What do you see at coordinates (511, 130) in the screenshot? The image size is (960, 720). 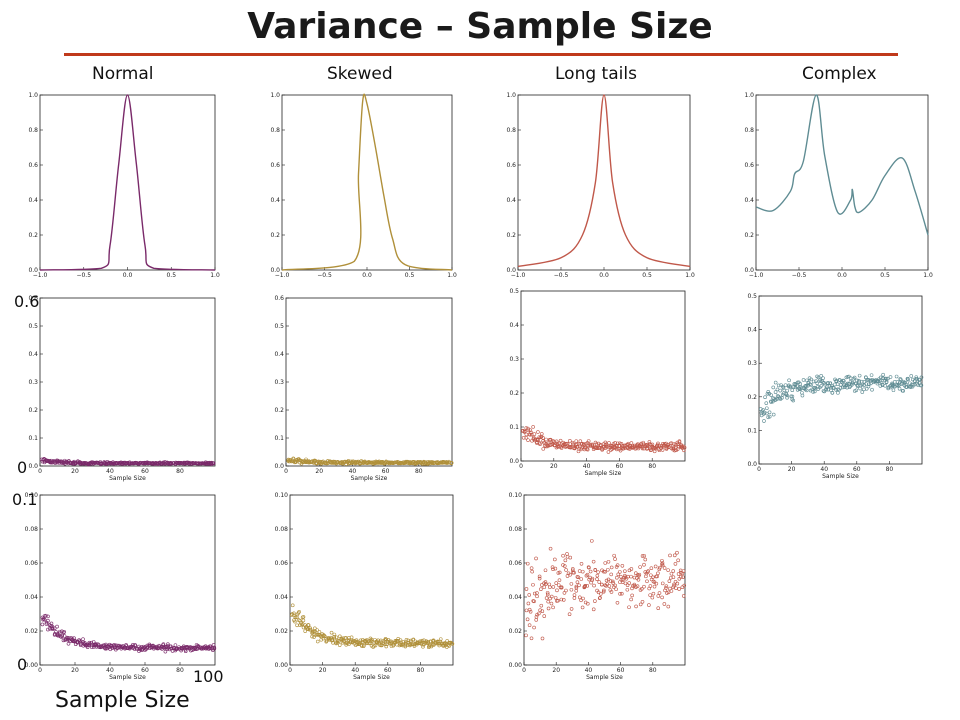 I see `y-tick-label: 0.8` at bounding box center [511, 130].